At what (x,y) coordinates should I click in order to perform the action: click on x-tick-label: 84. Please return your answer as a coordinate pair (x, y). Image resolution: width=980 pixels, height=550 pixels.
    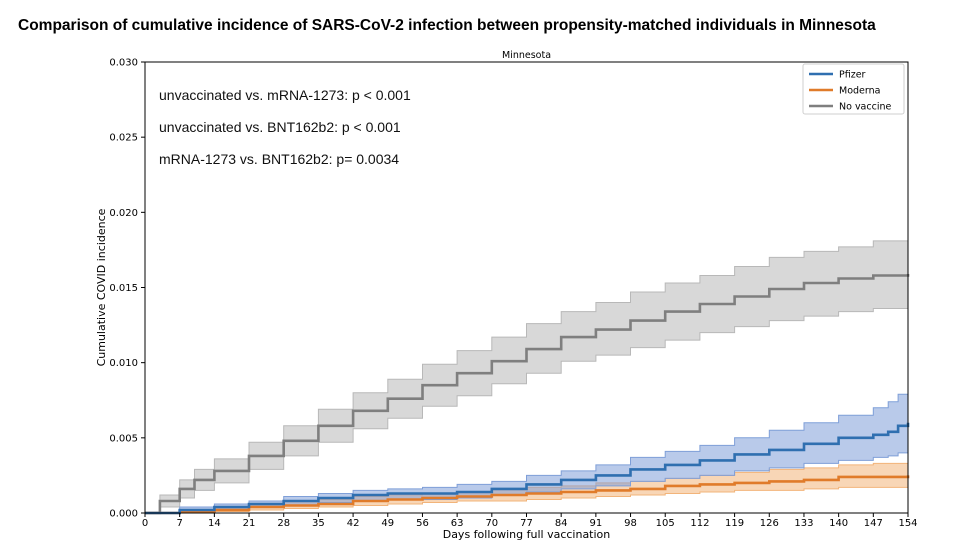
    Looking at the image, I should click on (561, 523).